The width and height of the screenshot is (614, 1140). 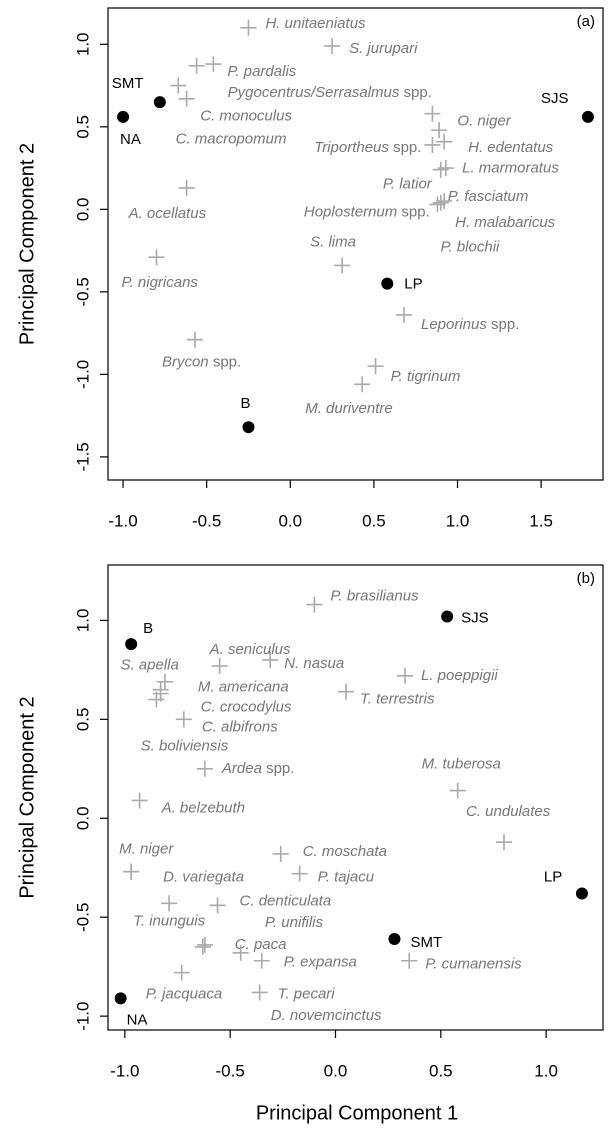 I want to click on species-label: H. edentatus, so click(x=511, y=147).